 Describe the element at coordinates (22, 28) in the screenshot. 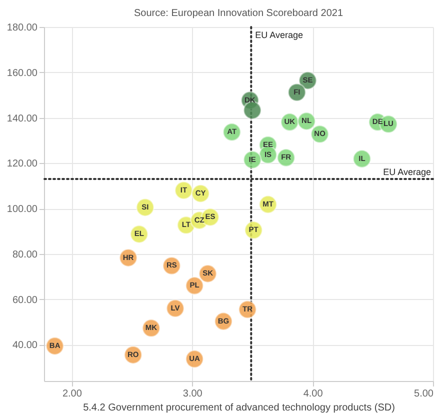

I see `y-tick-label: 180.00` at that location.